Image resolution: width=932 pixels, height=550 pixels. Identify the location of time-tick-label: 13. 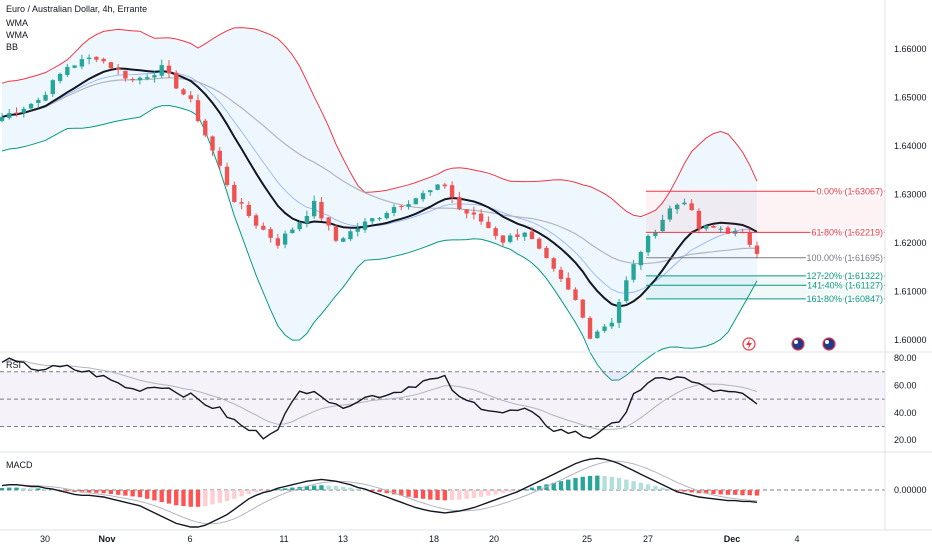
(343, 539).